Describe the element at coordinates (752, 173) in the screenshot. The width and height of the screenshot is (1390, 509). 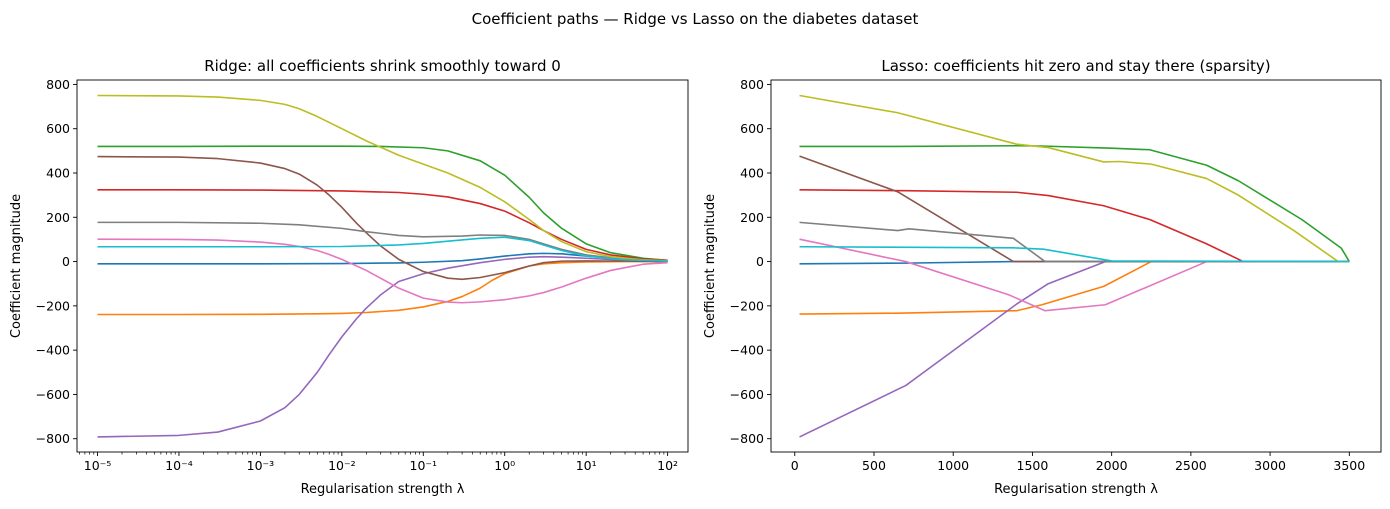
I see `lasso-y-tick-label: 400` at that location.